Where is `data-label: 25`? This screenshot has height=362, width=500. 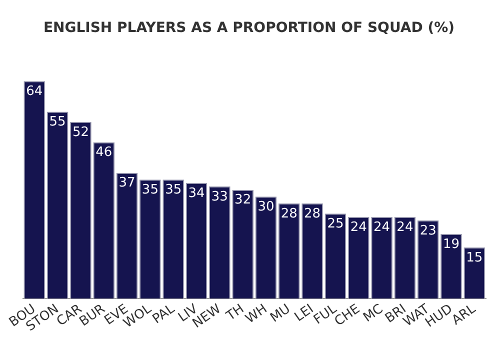 data-label: 25 is located at coordinates (335, 224).